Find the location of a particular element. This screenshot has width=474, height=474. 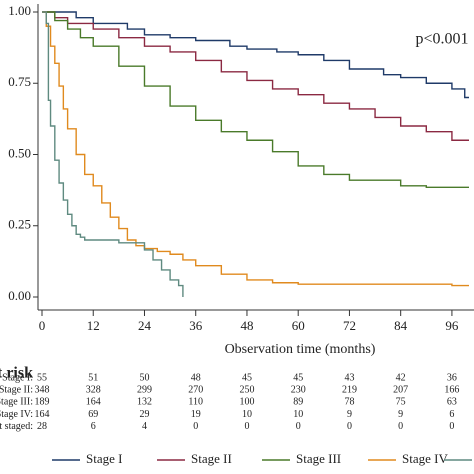

risk-count: 63 is located at coordinates (452, 402).